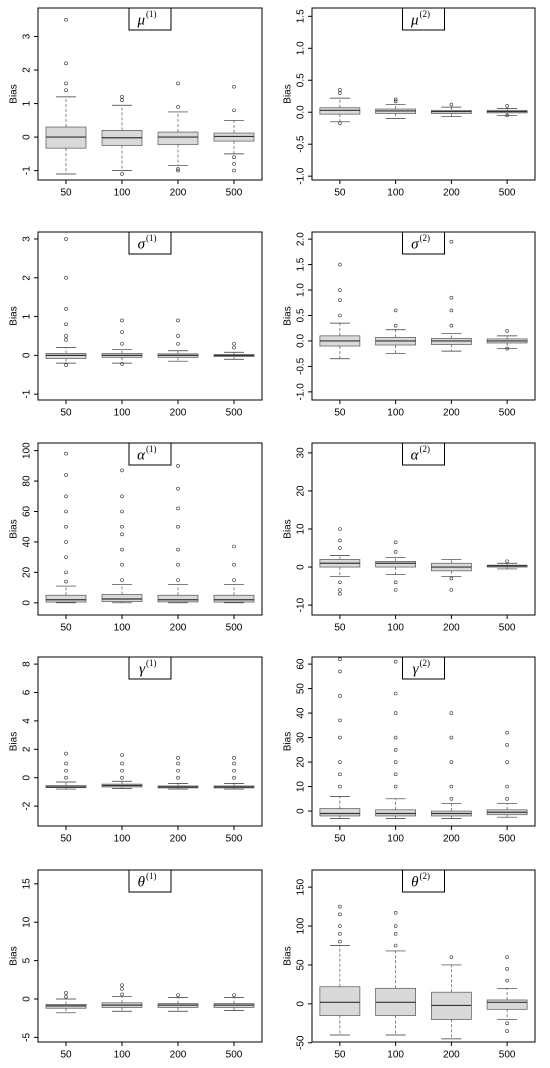 Image resolution: width=550 pixels, height=1068 pixels. Describe the element at coordinates (27, 721) in the screenshot. I see `y-tick-label: 4` at that location.